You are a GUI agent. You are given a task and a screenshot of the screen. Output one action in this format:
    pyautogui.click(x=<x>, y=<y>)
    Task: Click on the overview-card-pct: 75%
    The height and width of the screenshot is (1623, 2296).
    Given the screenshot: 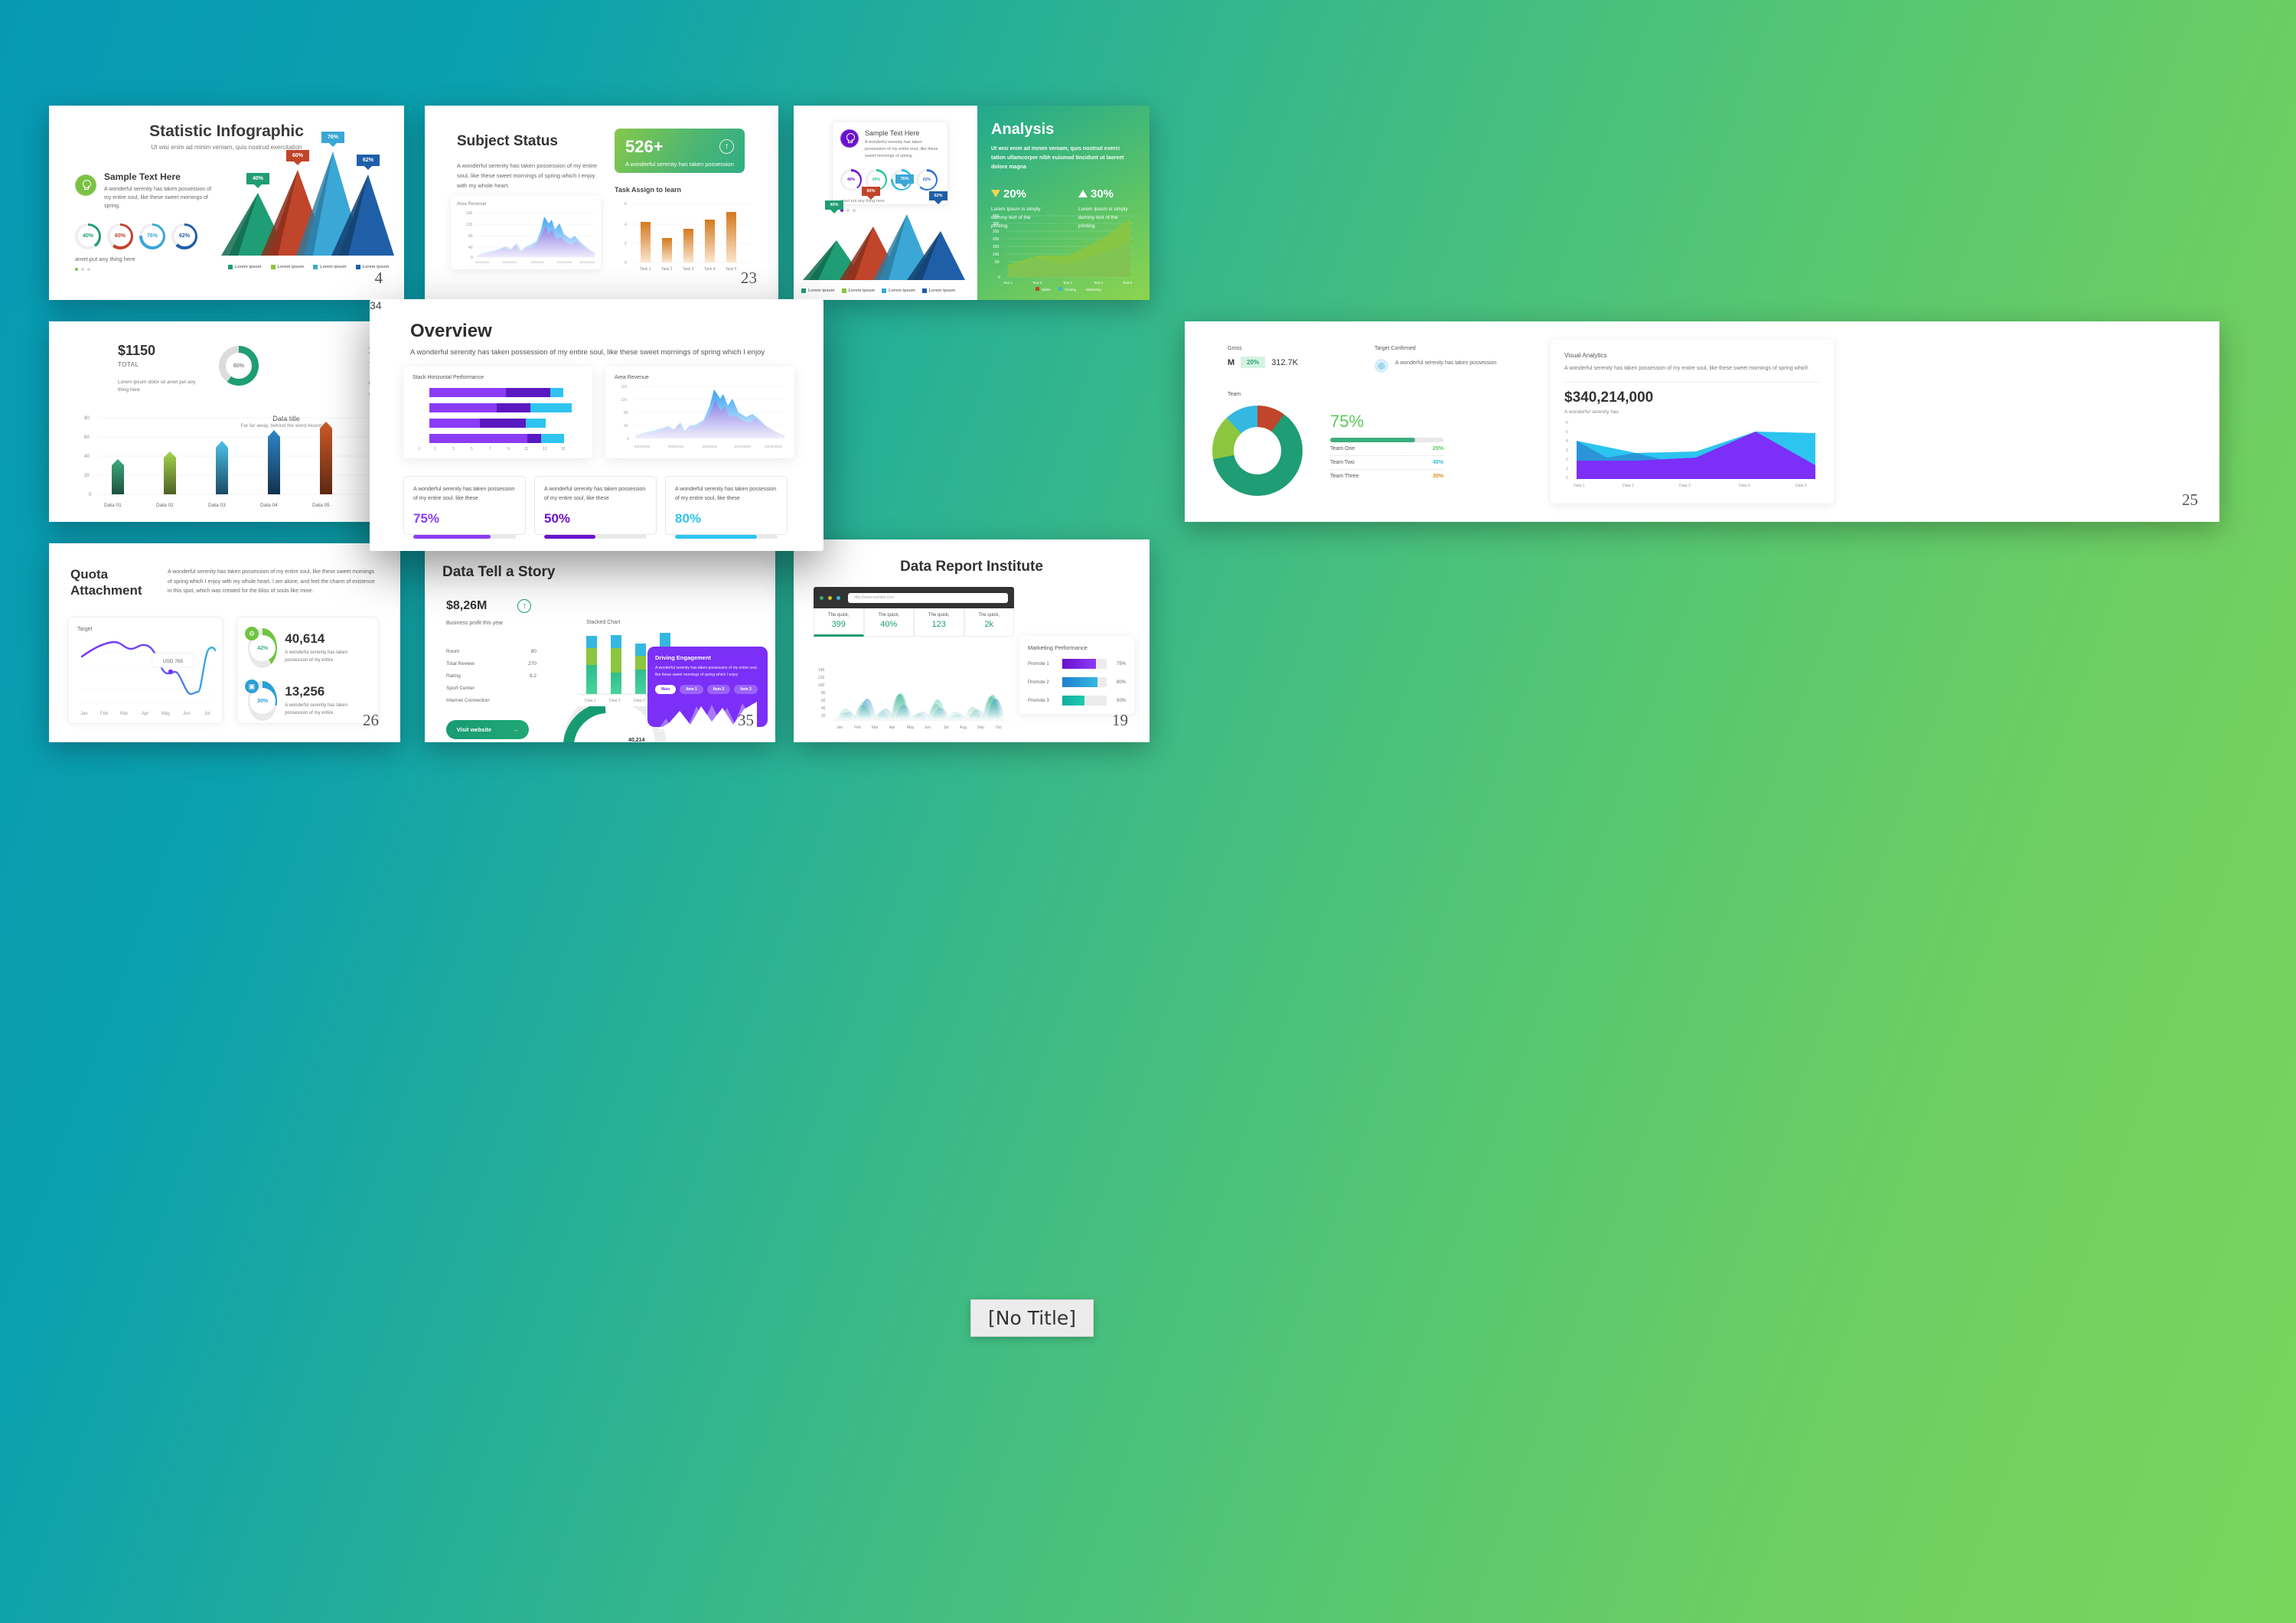 What is the action you would take?
    pyautogui.click(x=426, y=518)
    